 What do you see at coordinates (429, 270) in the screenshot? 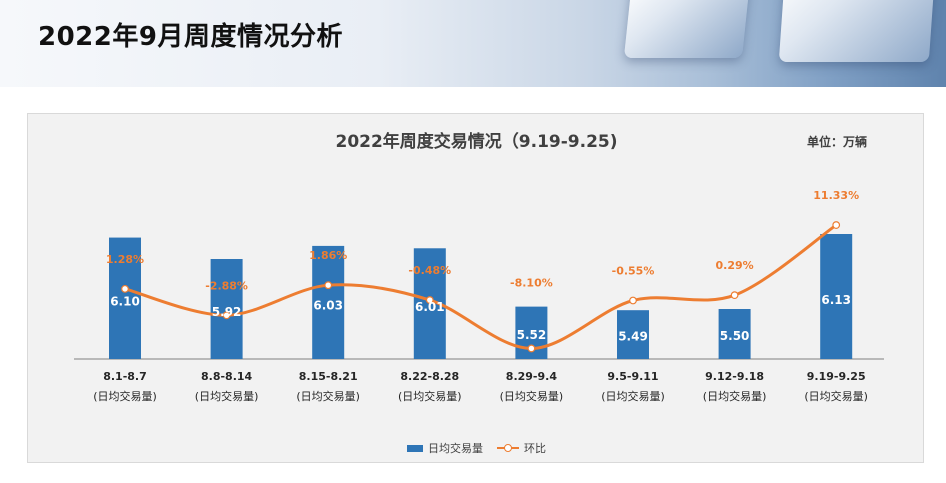
I see `line-value-label: -0.48%` at bounding box center [429, 270].